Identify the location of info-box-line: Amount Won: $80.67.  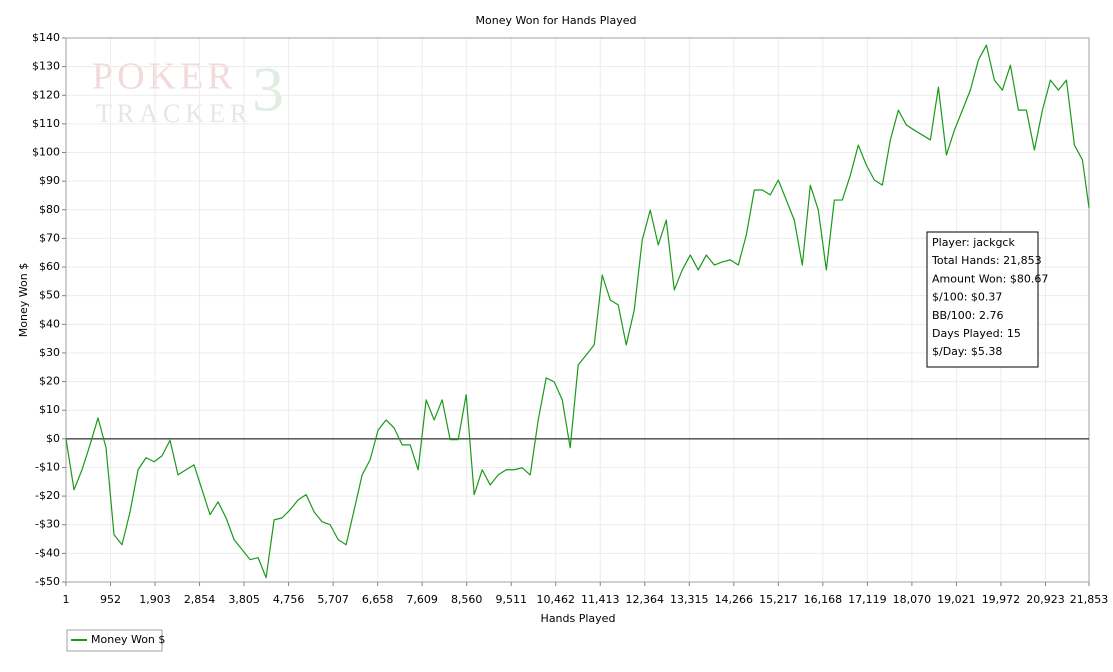
(990, 278).